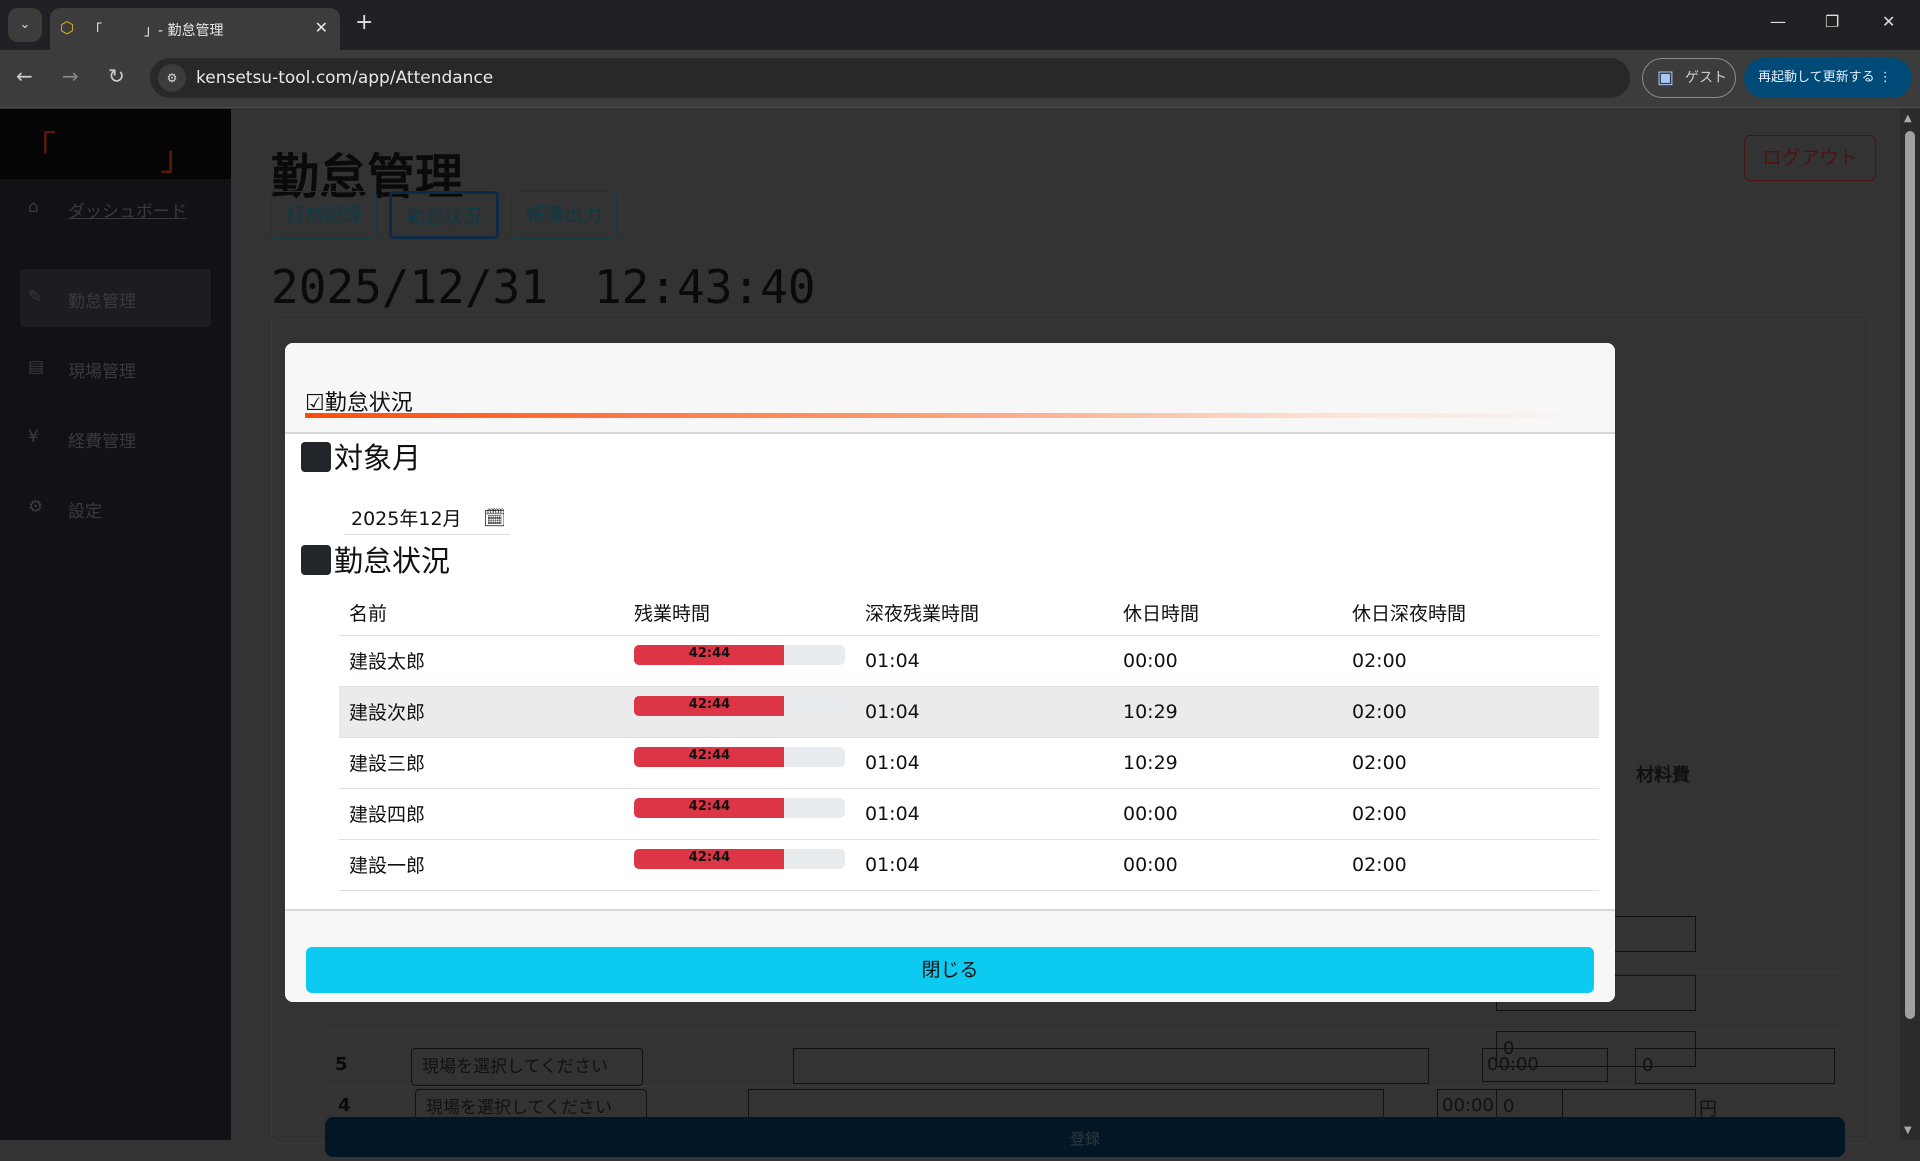  Describe the element at coordinates (33, 437) in the screenshot. I see `yen-icon: ¥` at that location.